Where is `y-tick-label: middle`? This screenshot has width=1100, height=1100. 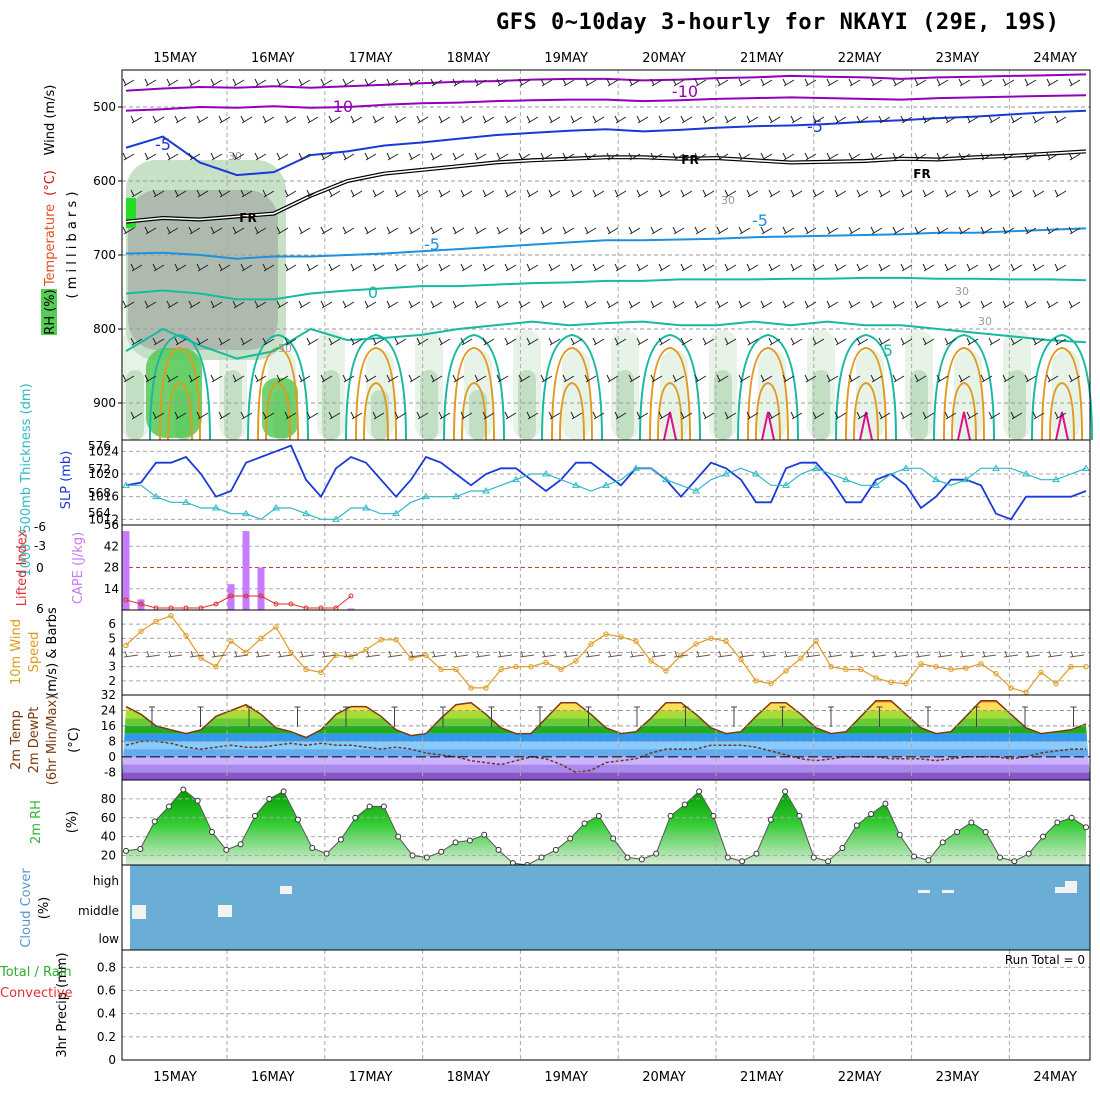 y-tick-label: middle is located at coordinates (98, 911).